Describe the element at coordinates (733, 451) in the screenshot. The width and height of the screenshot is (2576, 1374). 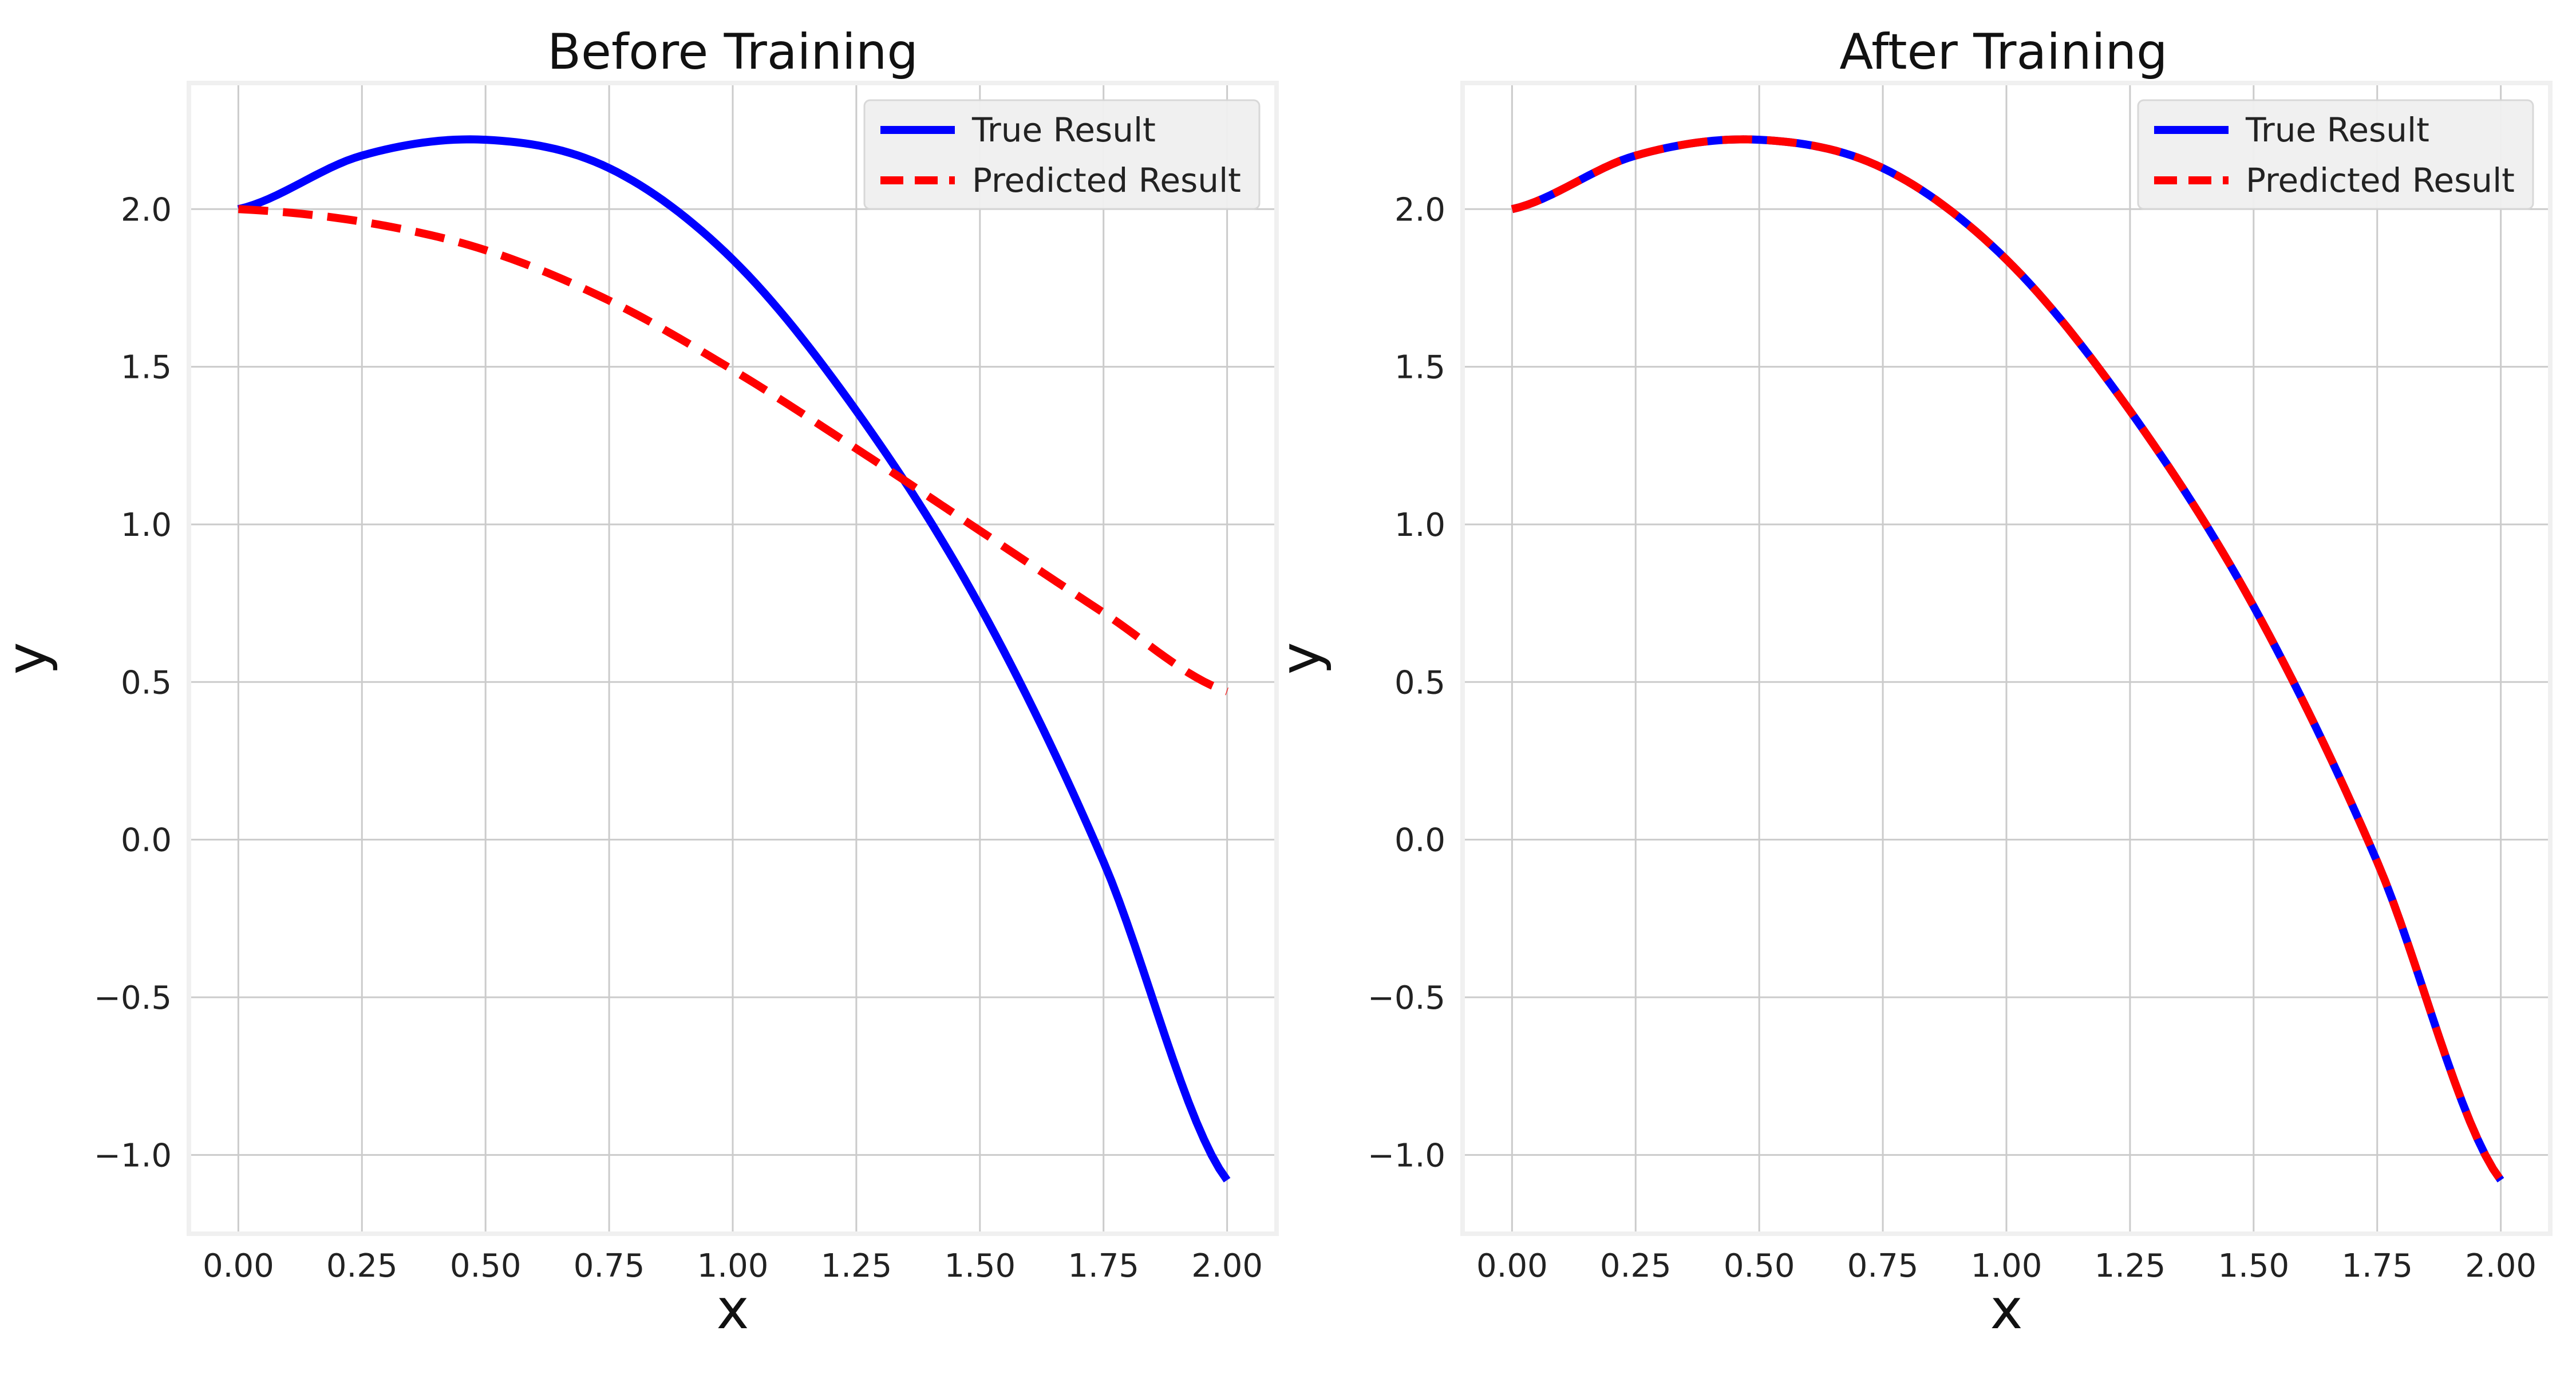
I see `predicted-result-line` at that location.